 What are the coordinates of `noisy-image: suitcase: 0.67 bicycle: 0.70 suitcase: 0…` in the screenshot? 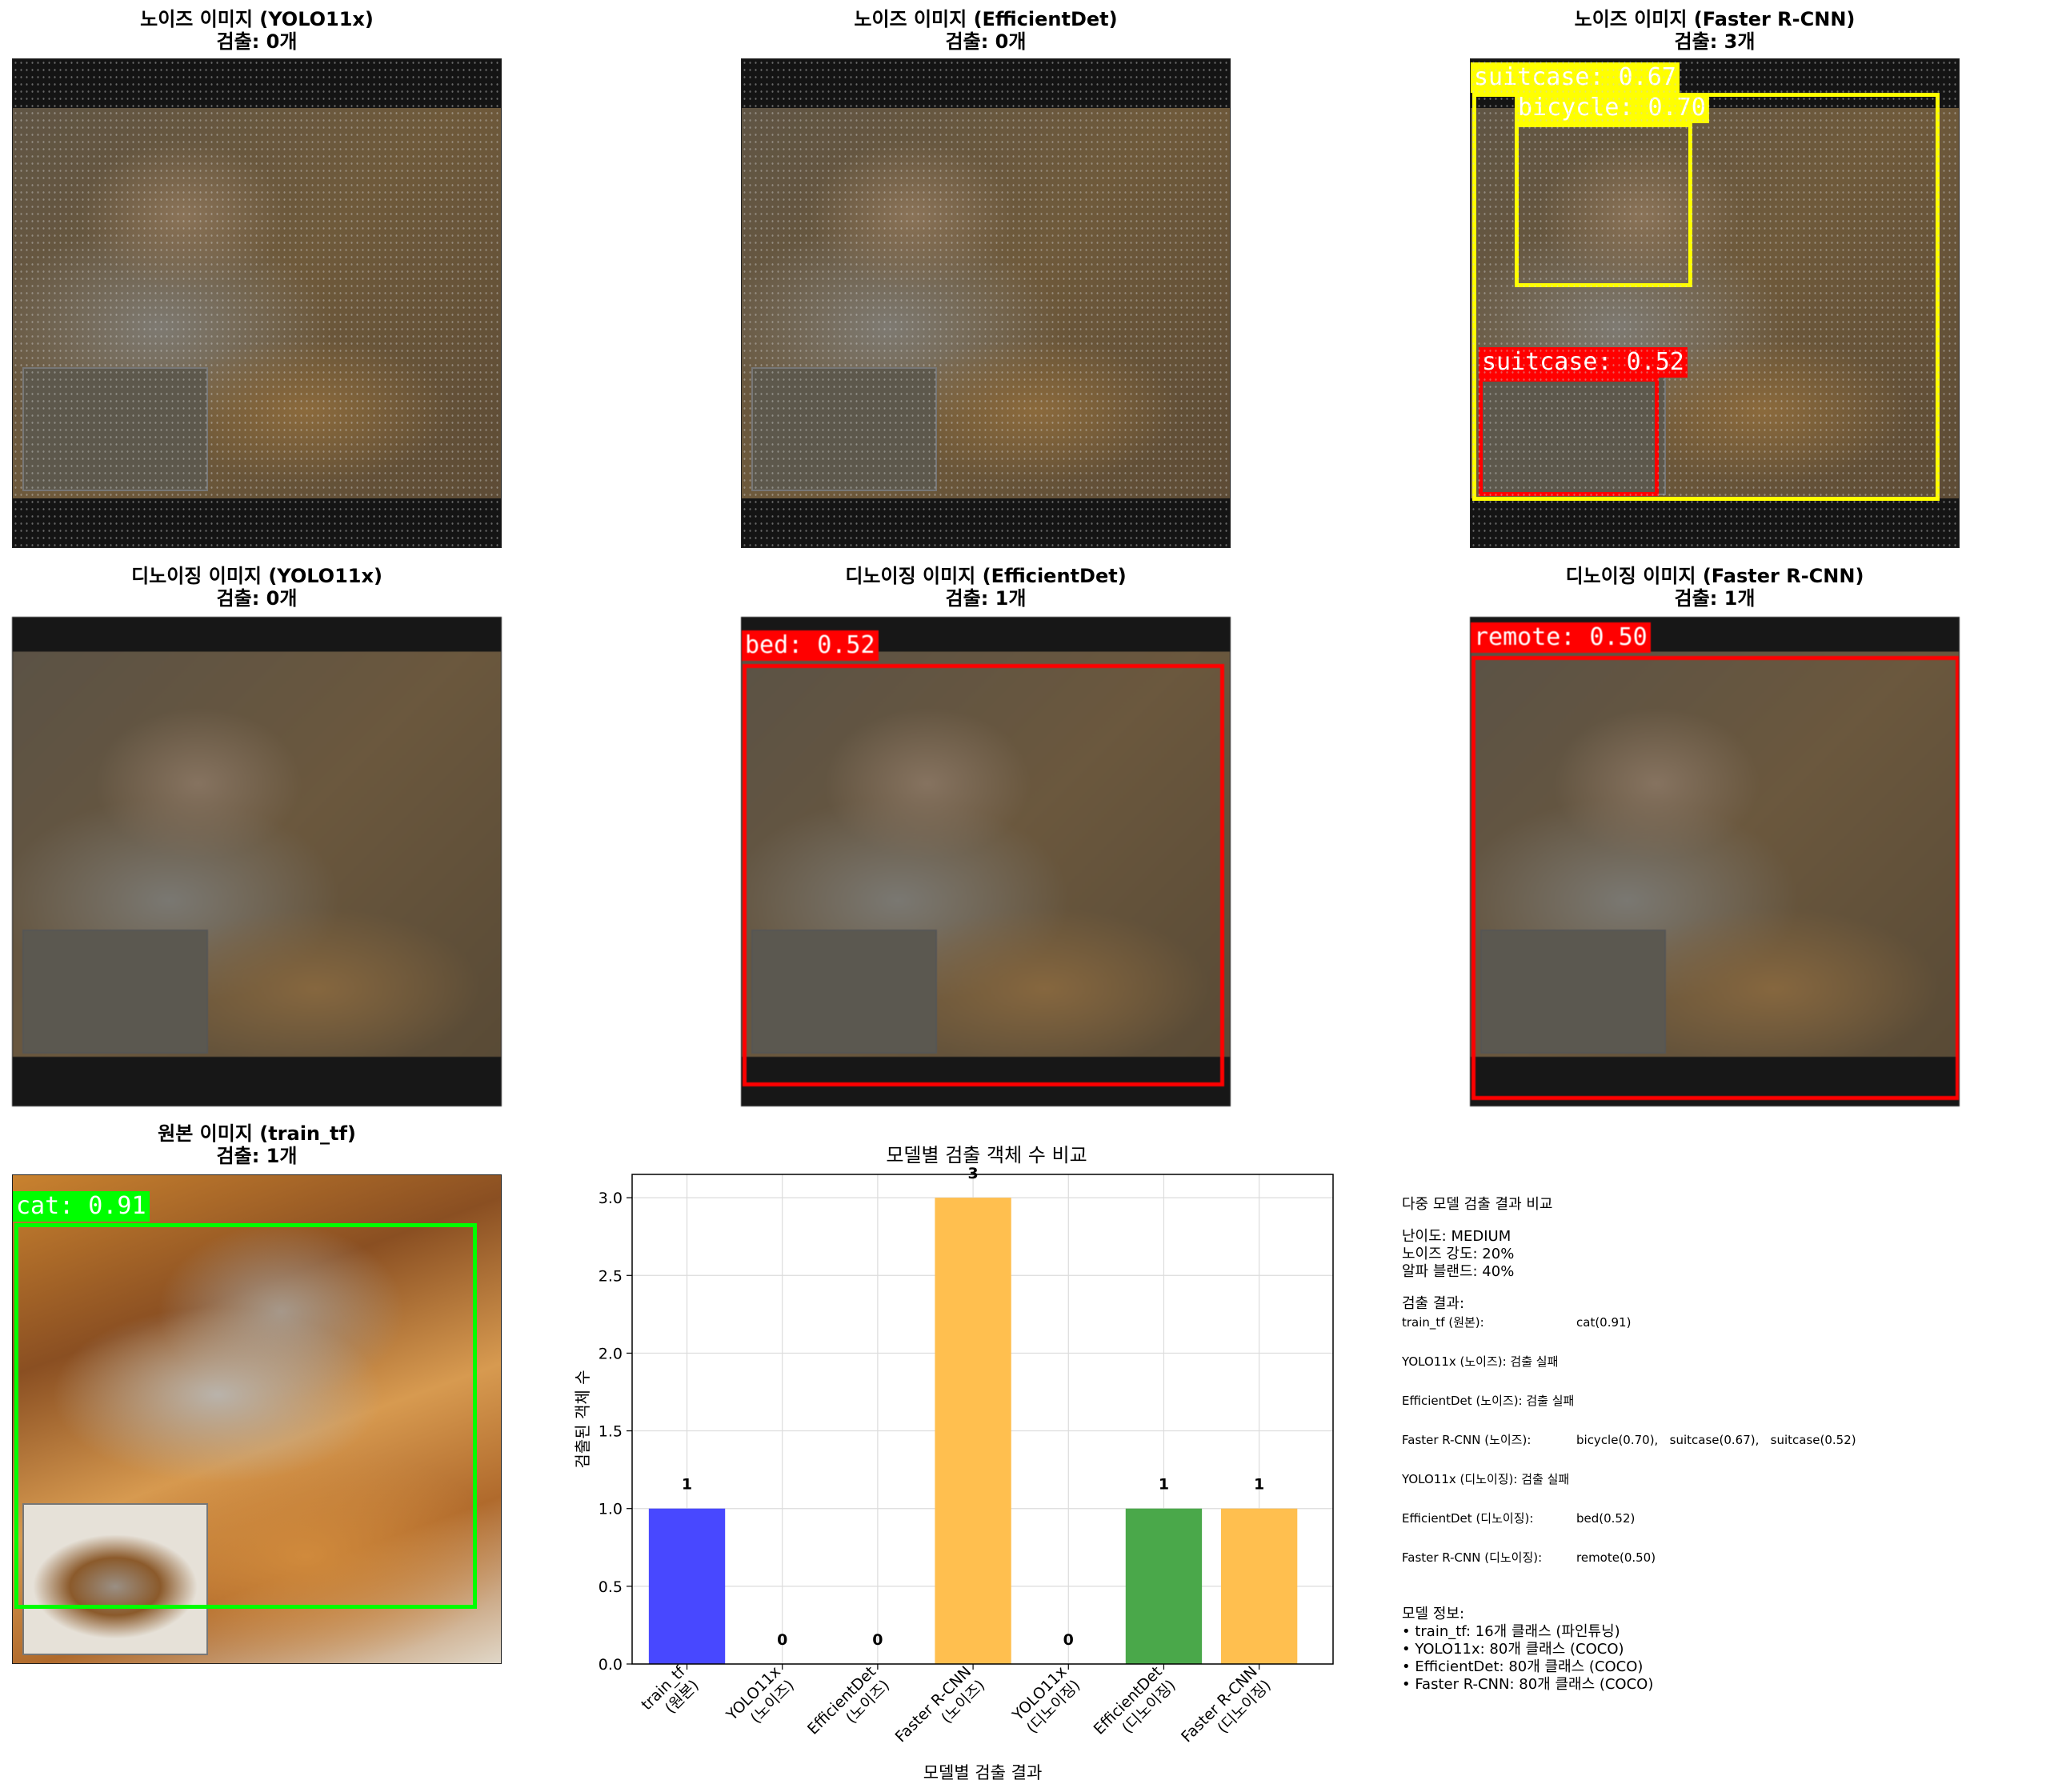 It's located at (1715, 303).